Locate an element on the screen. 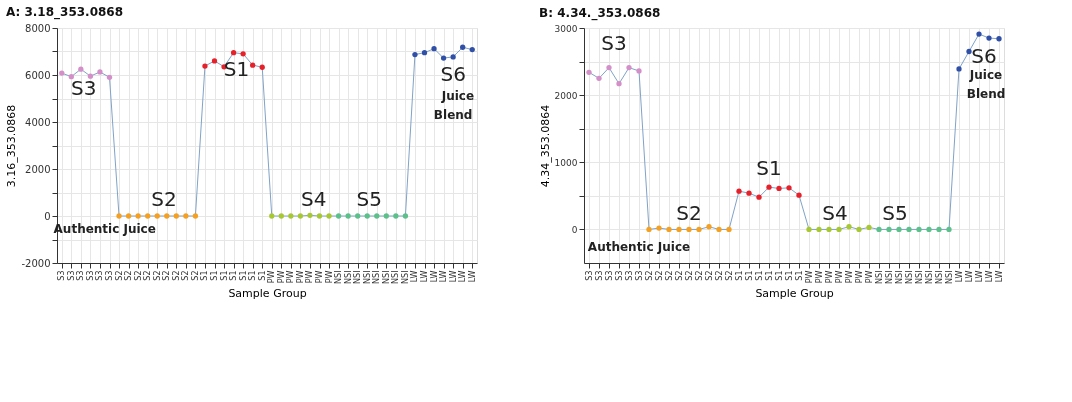  chart-title: B: 4.34._353.0868 is located at coordinates (600, 13).